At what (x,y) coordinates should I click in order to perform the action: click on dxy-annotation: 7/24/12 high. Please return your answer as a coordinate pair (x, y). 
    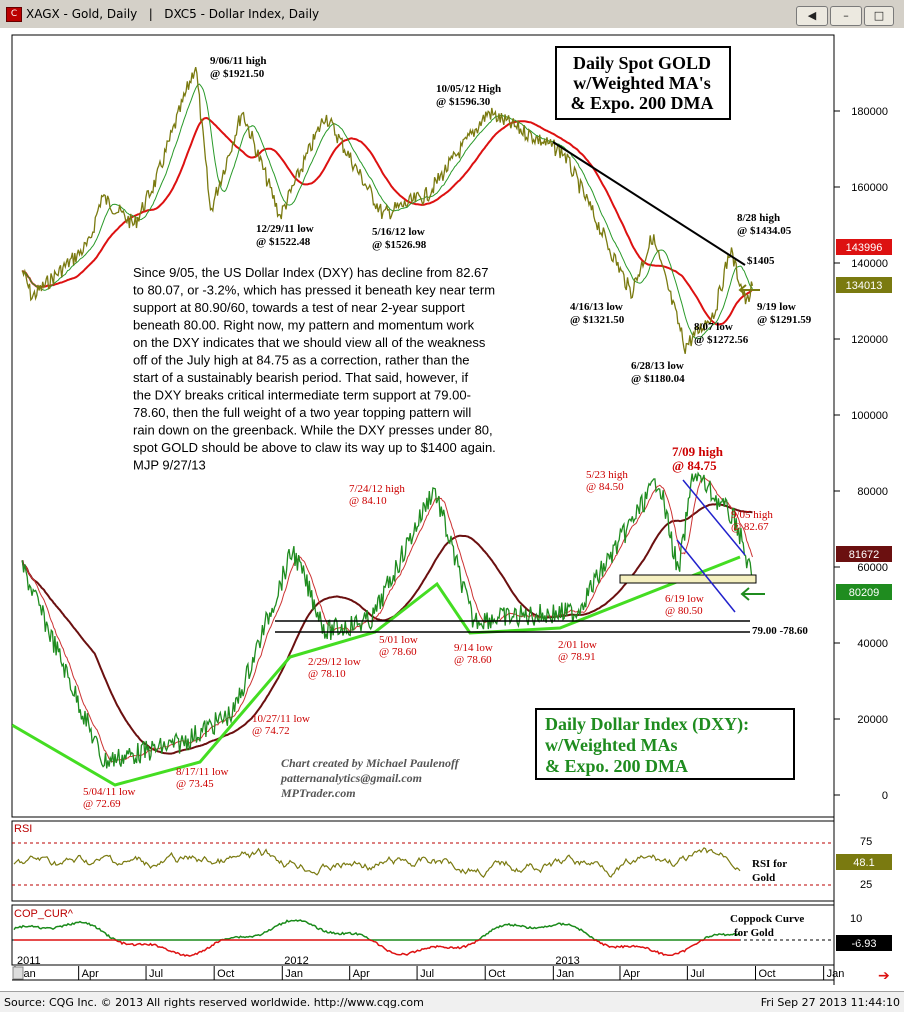
    Looking at the image, I should click on (377, 489).